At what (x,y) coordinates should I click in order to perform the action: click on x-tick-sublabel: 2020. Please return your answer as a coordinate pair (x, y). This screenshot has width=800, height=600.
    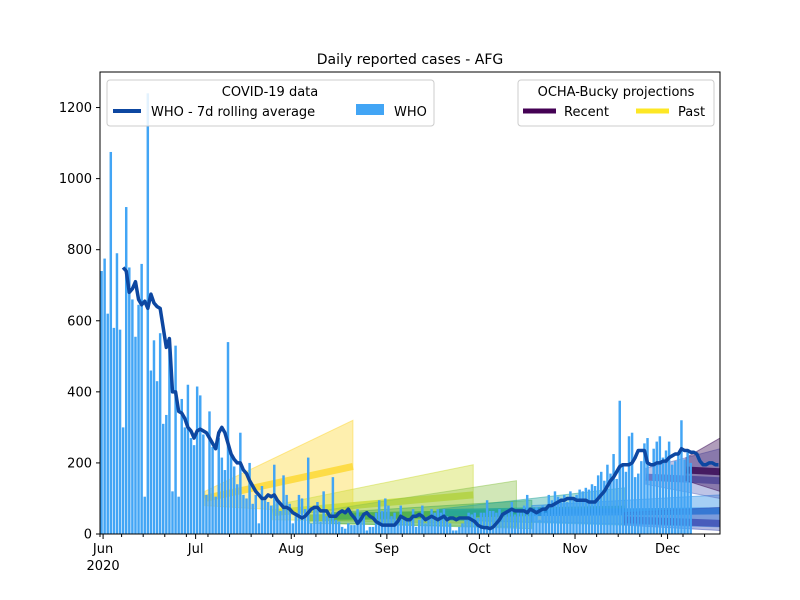
    Looking at the image, I should click on (103, 566).